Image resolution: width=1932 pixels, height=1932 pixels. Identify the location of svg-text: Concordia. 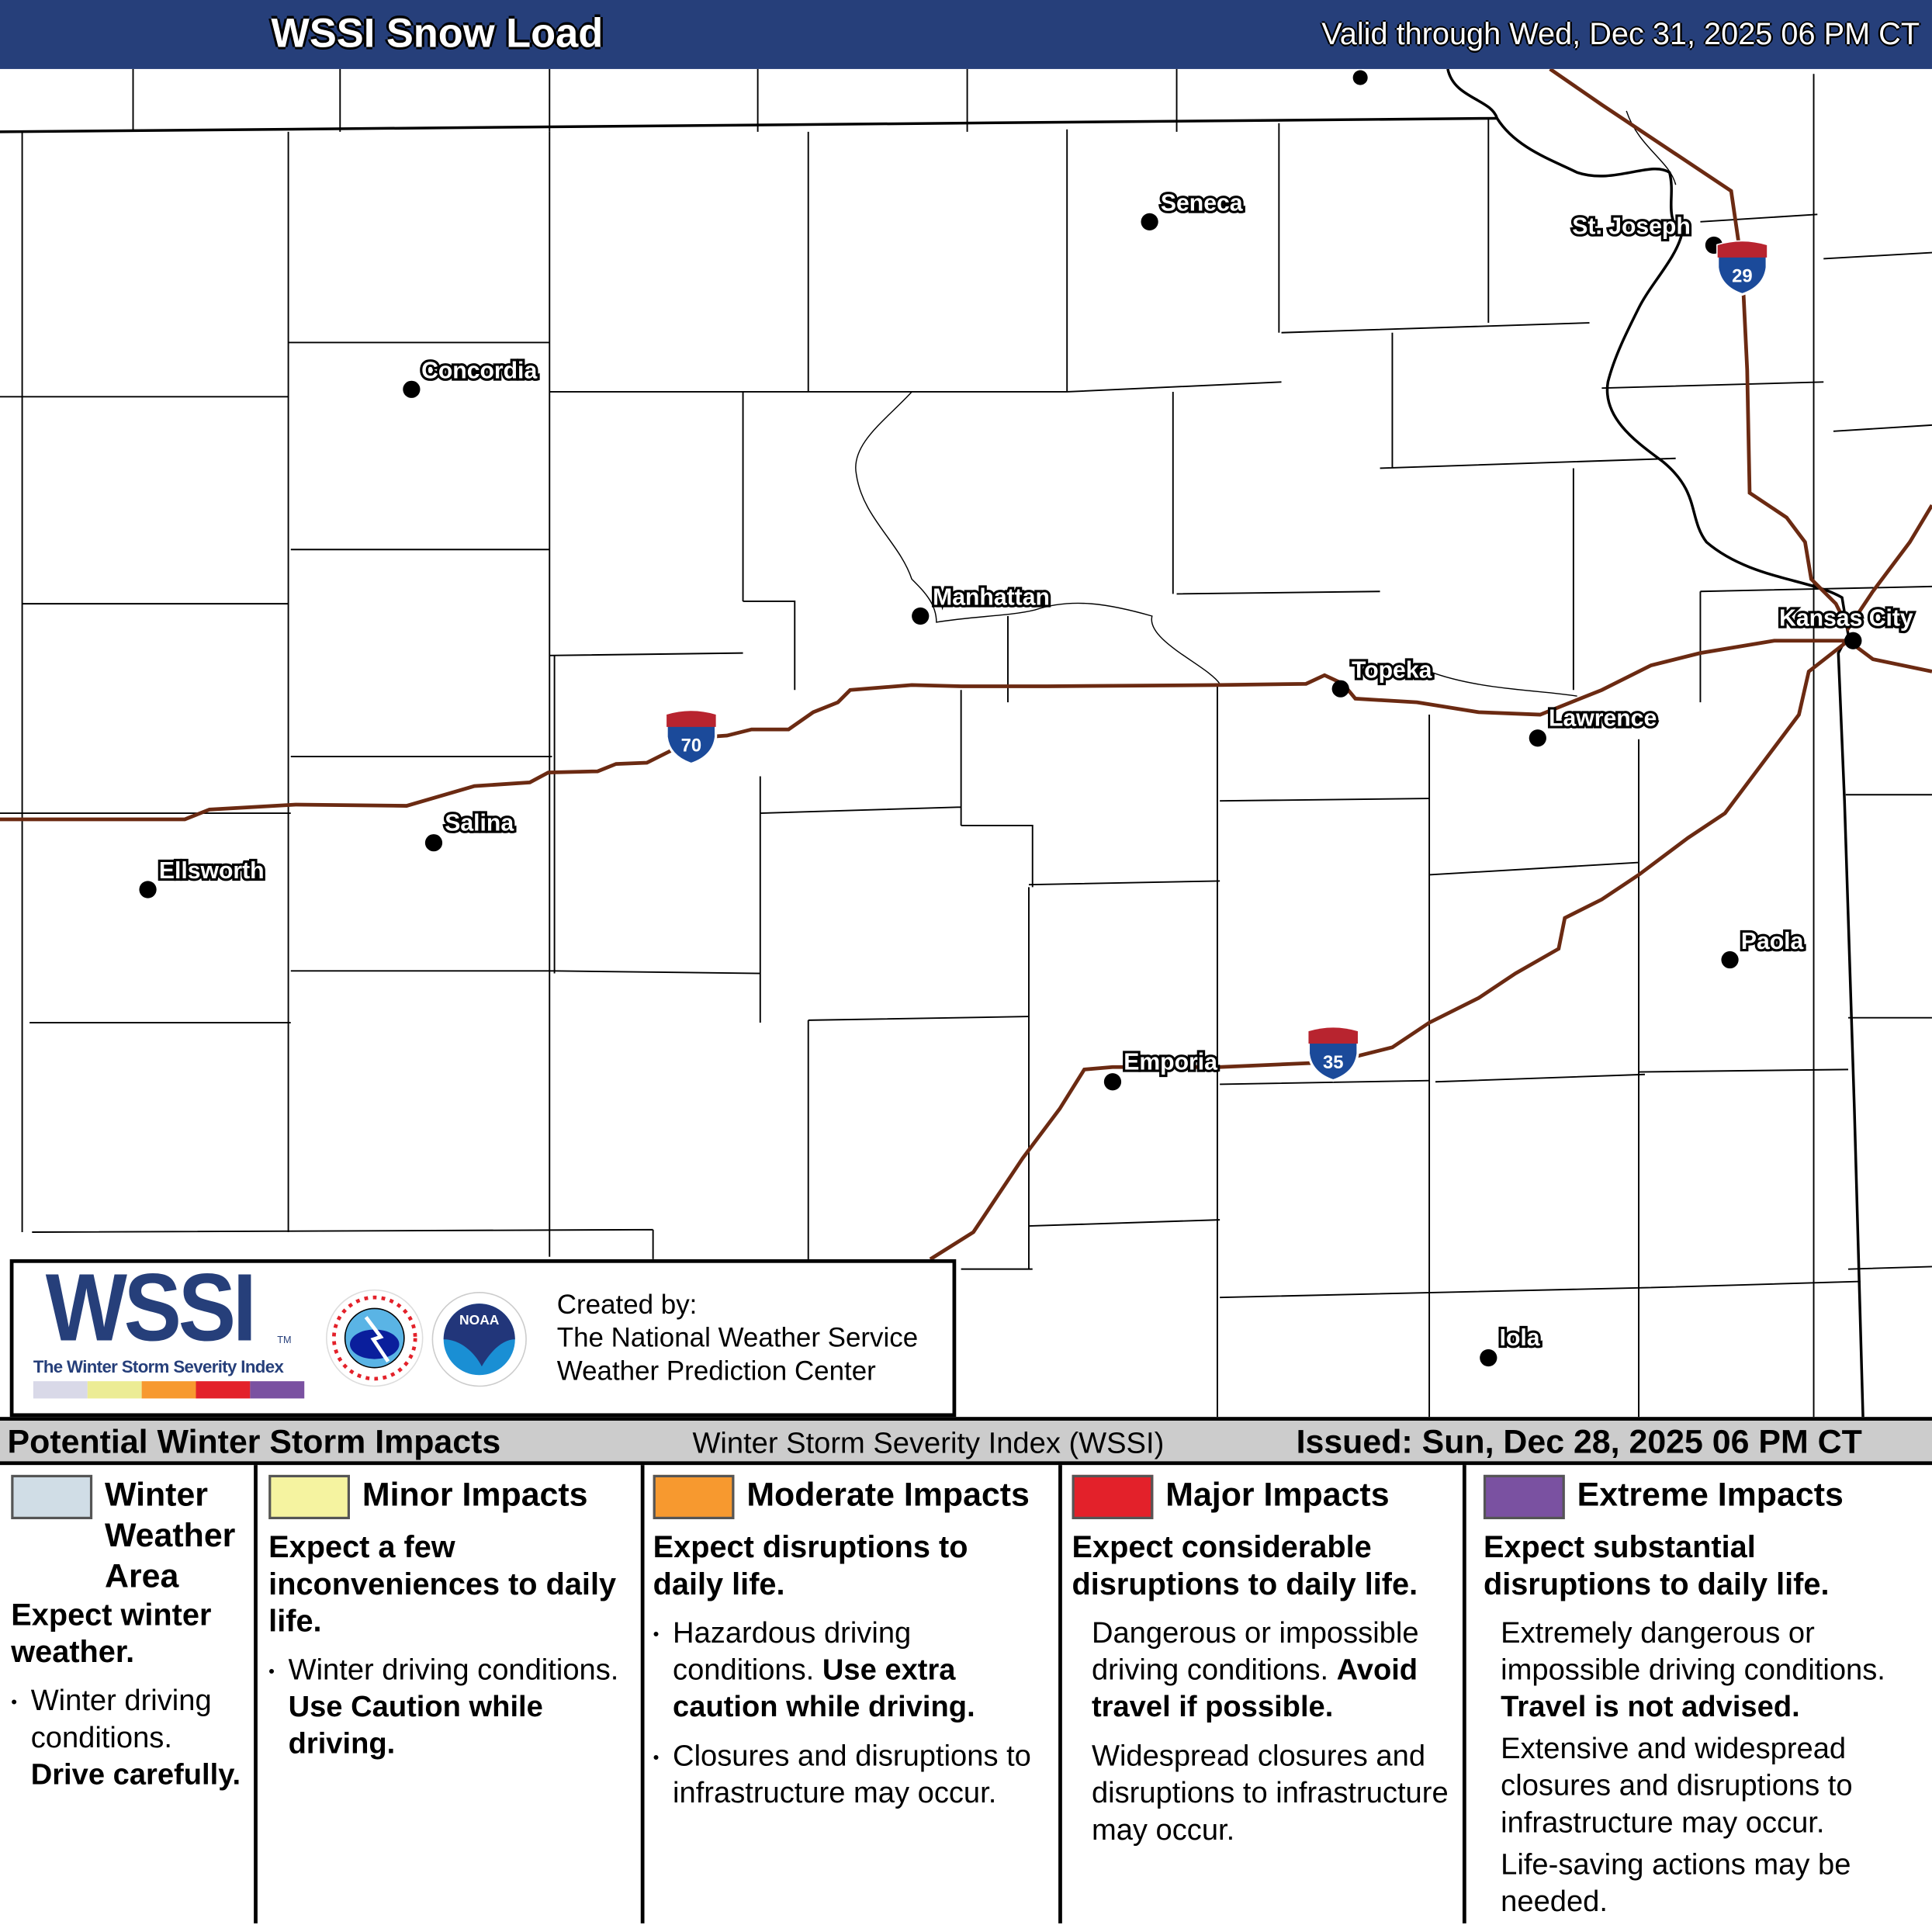
(479, 371).